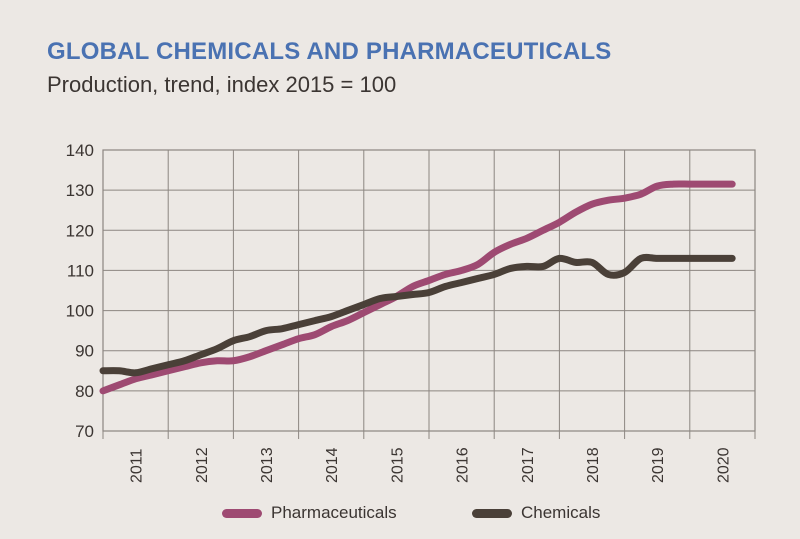 Image resolution: width=800 pixels, height=539 pixels. Describe the element at coordinates (397, 465) in the screenshot. I see `x-tick-label: 2015` at that location.